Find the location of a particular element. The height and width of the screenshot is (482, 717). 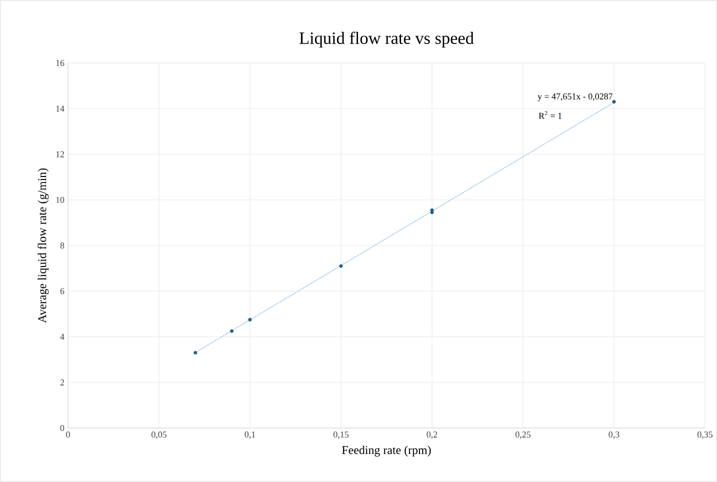

y-tick-label: 0 is located at coordinates (62, 428).